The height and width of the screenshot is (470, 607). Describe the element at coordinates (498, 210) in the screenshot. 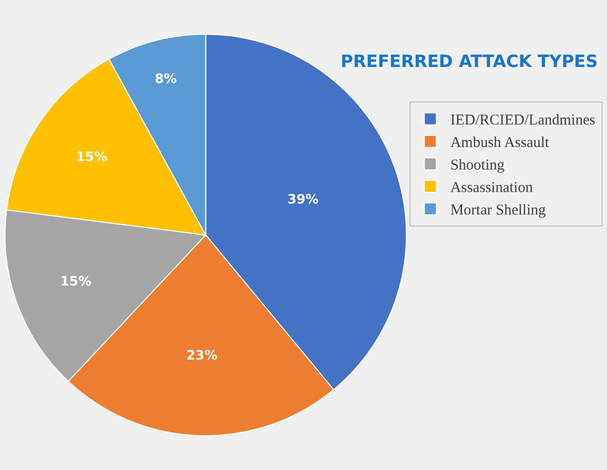

I see `legend-label: Mortar Shelling` at that location.